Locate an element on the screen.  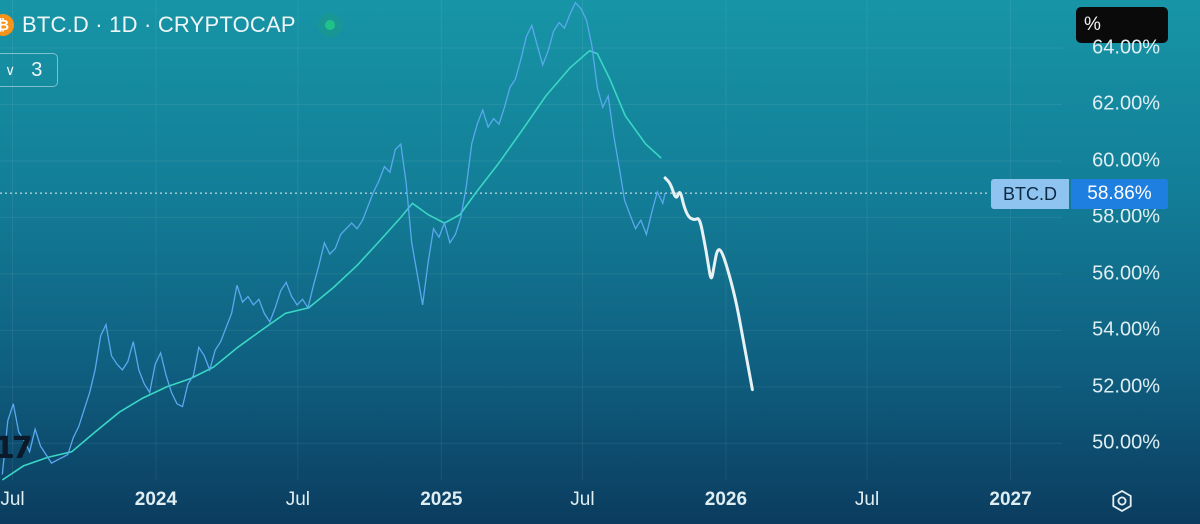
symbol-title: BTC.D · 1D · CRYPTOCAP is located at coordinates (159, 24).